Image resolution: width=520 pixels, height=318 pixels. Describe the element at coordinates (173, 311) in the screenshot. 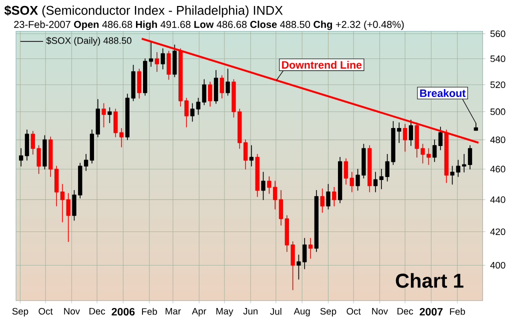

I see `x-tick-label: Mar` at that location.